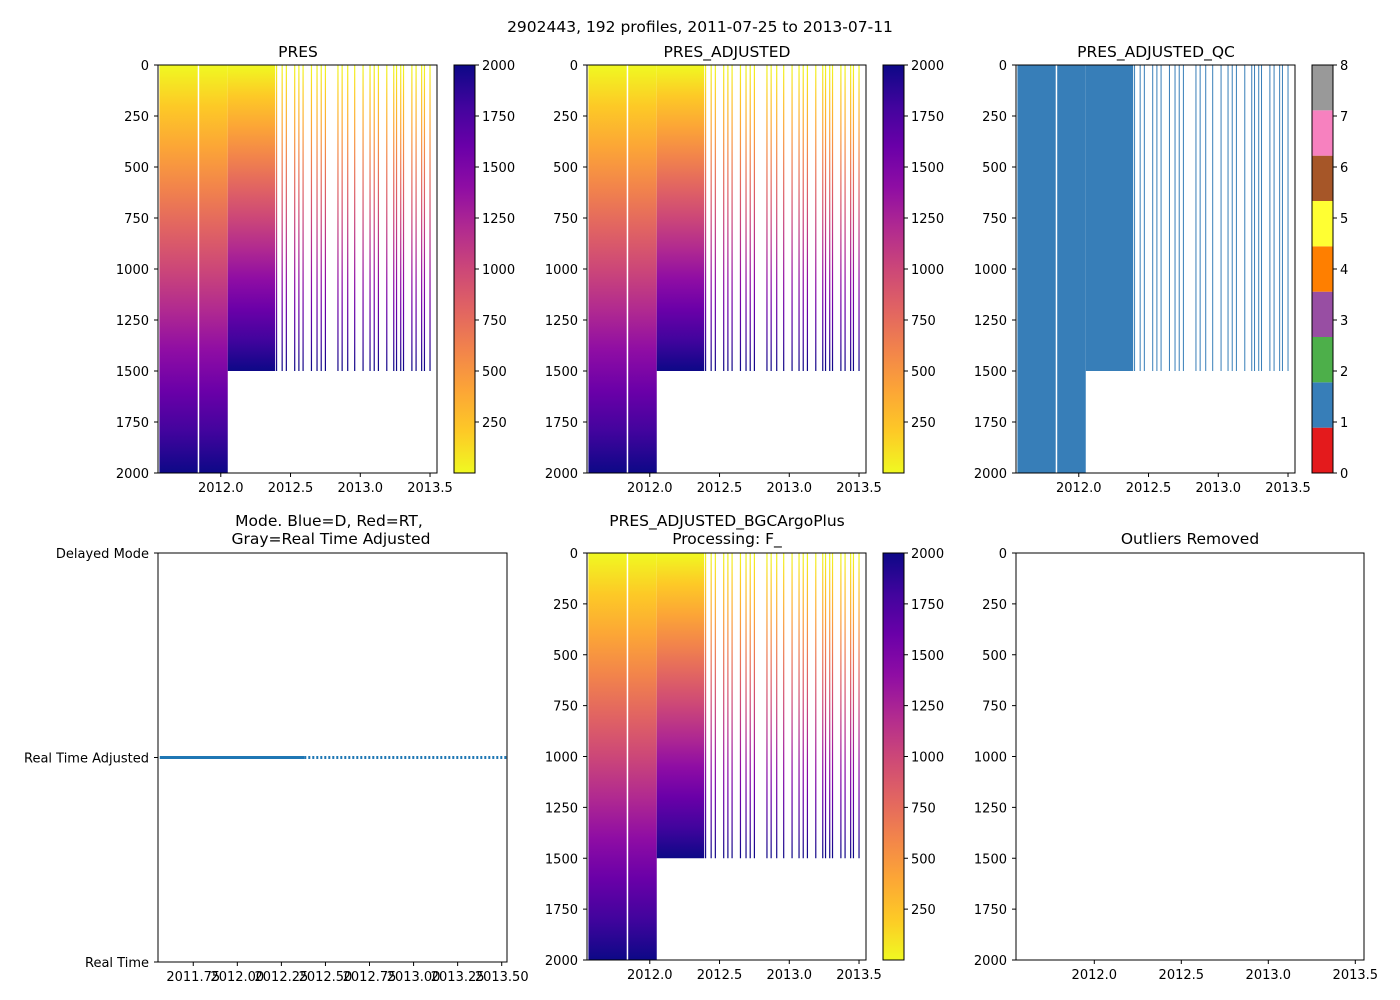 Image resolution: width=1400 pixels, height=1000 pixels. Describe the element at coordinates (237, 977) in the screenshot. I see `x-tick-label: 2012.00` at that location.